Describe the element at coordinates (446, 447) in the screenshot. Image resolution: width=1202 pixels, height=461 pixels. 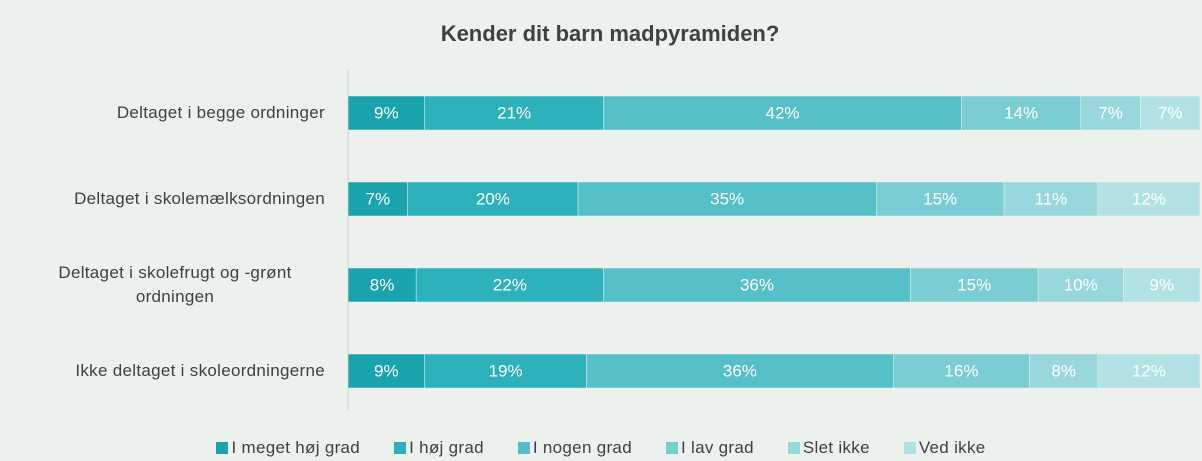
I see `legend-label: I høj grad` at that location.